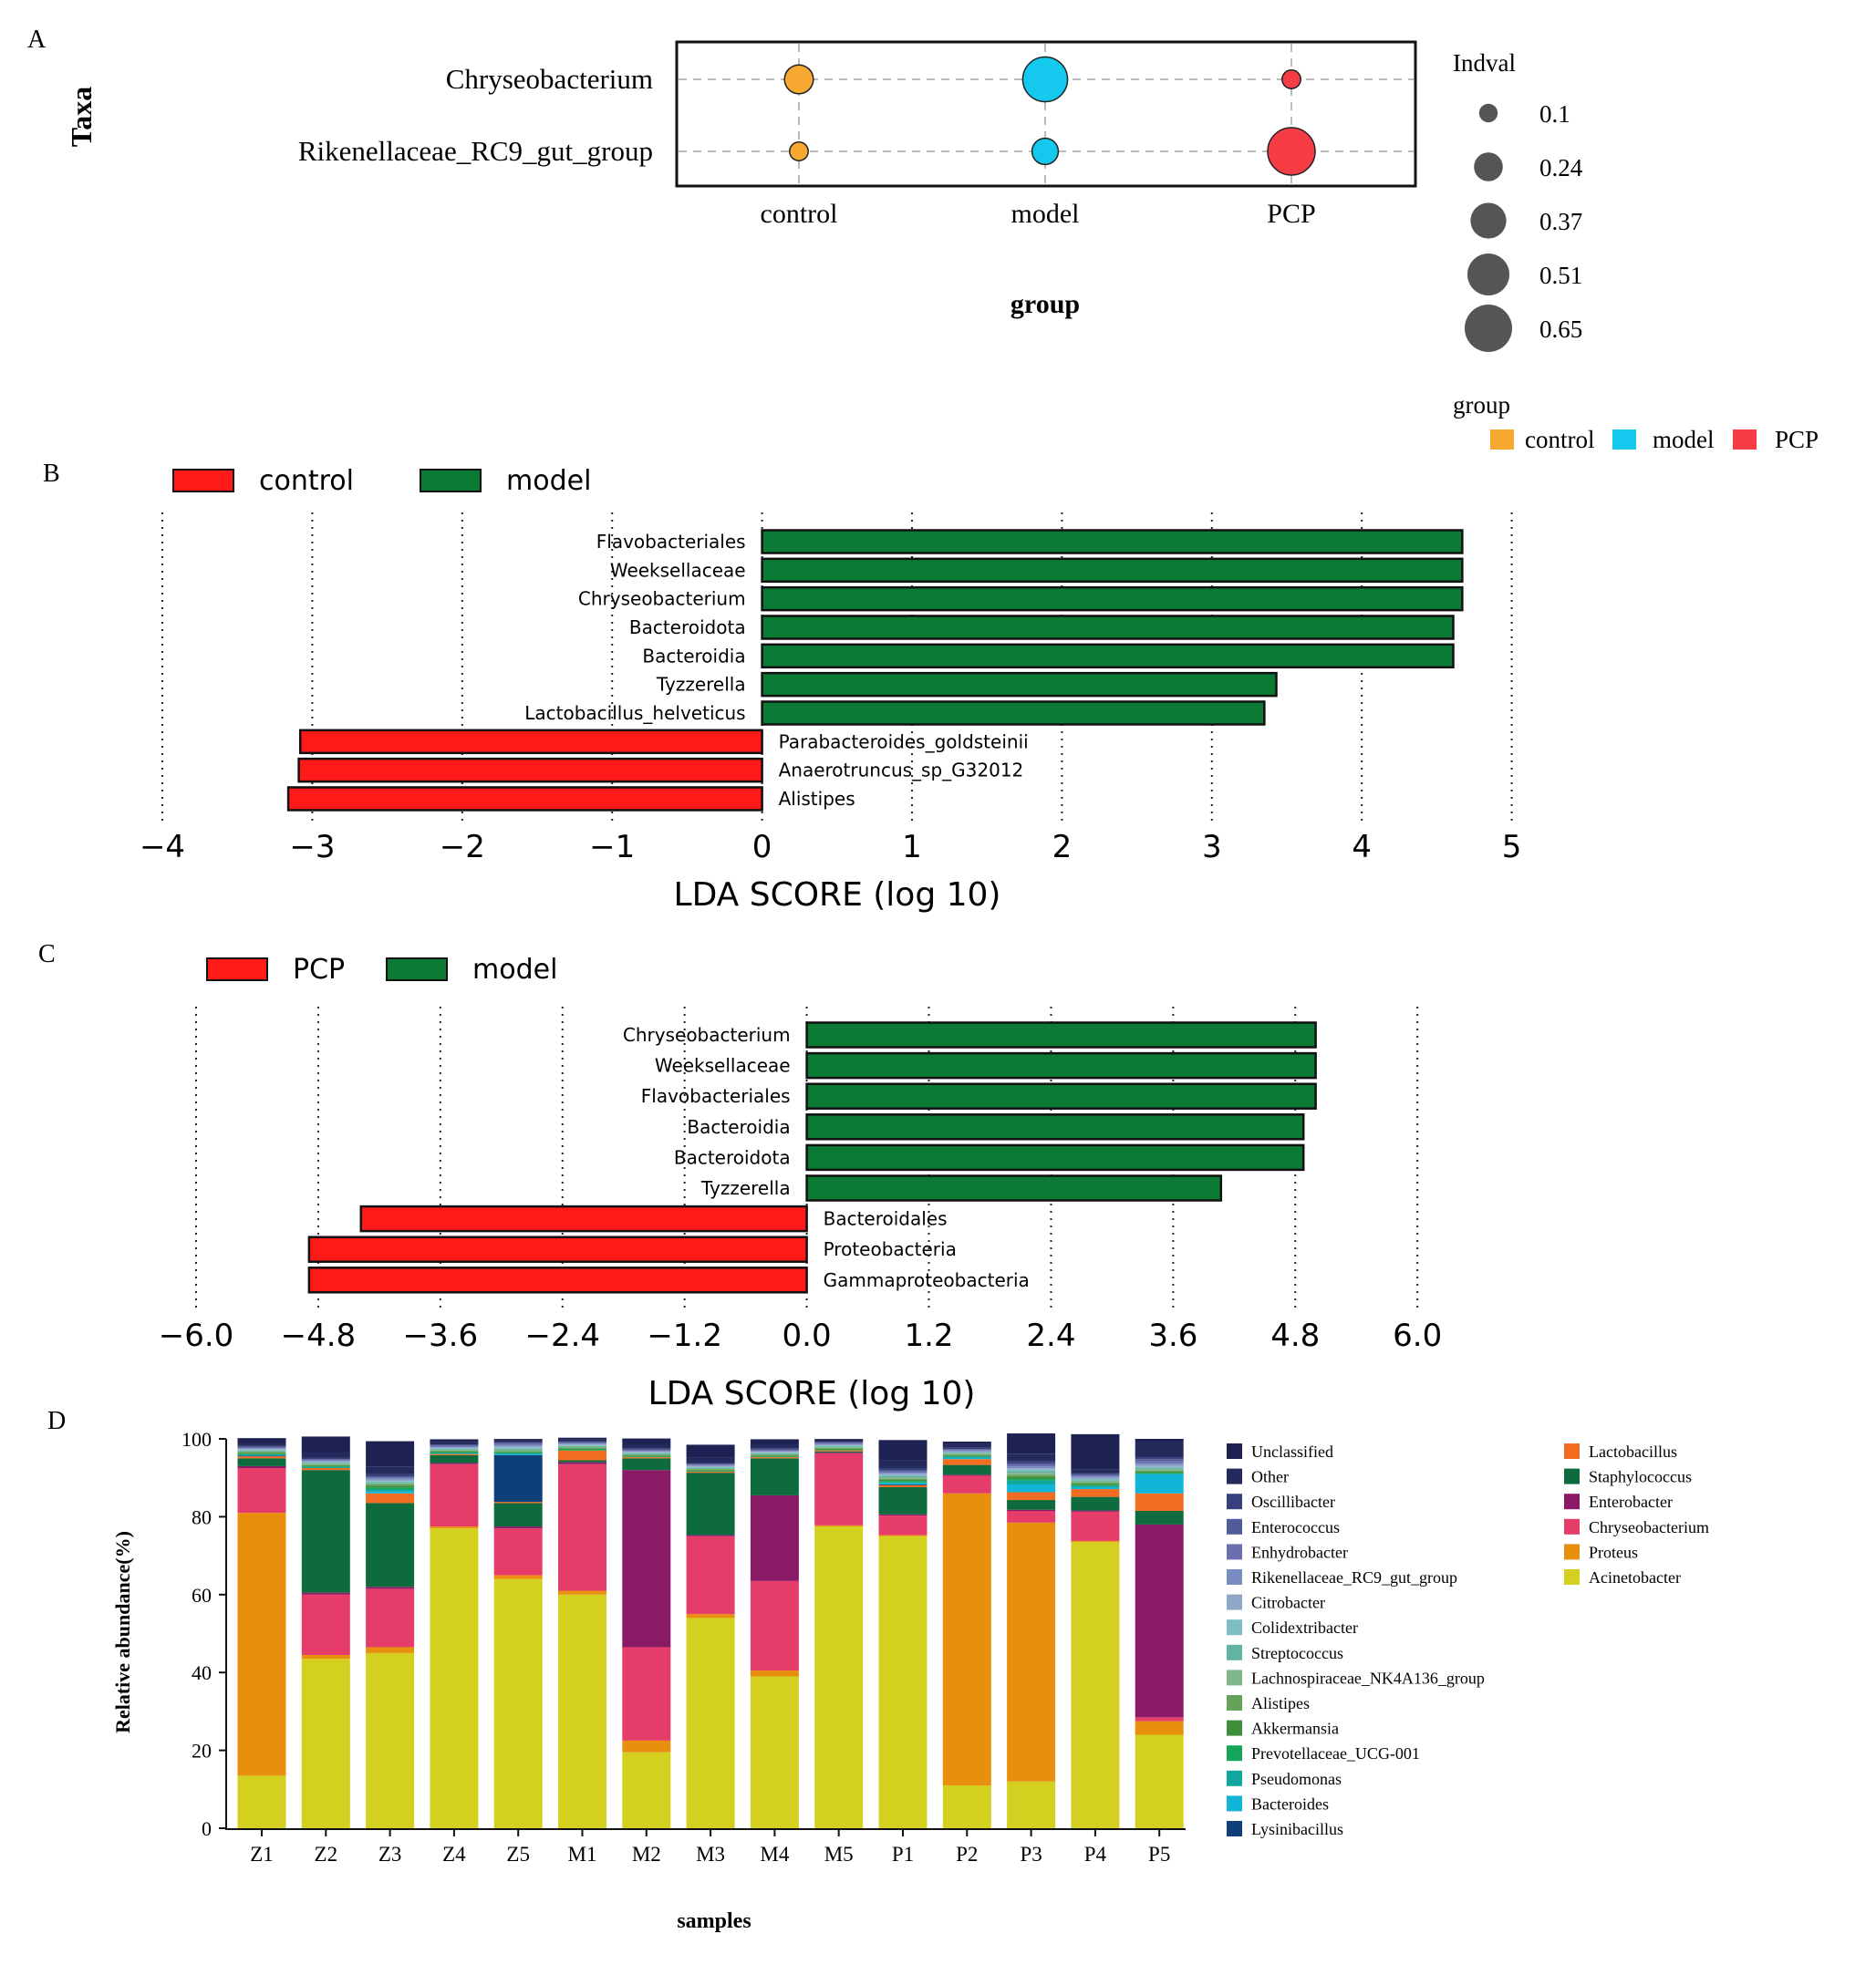  I want to click on group-legend-swatch-model, so click(1624, 440).